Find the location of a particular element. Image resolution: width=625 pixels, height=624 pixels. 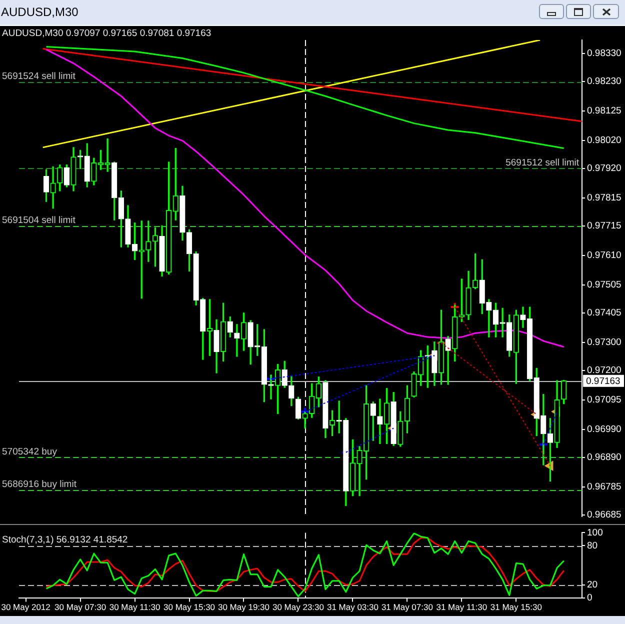

x-tick-label: 31 May 03:30 is located at coordinates (352, 607).